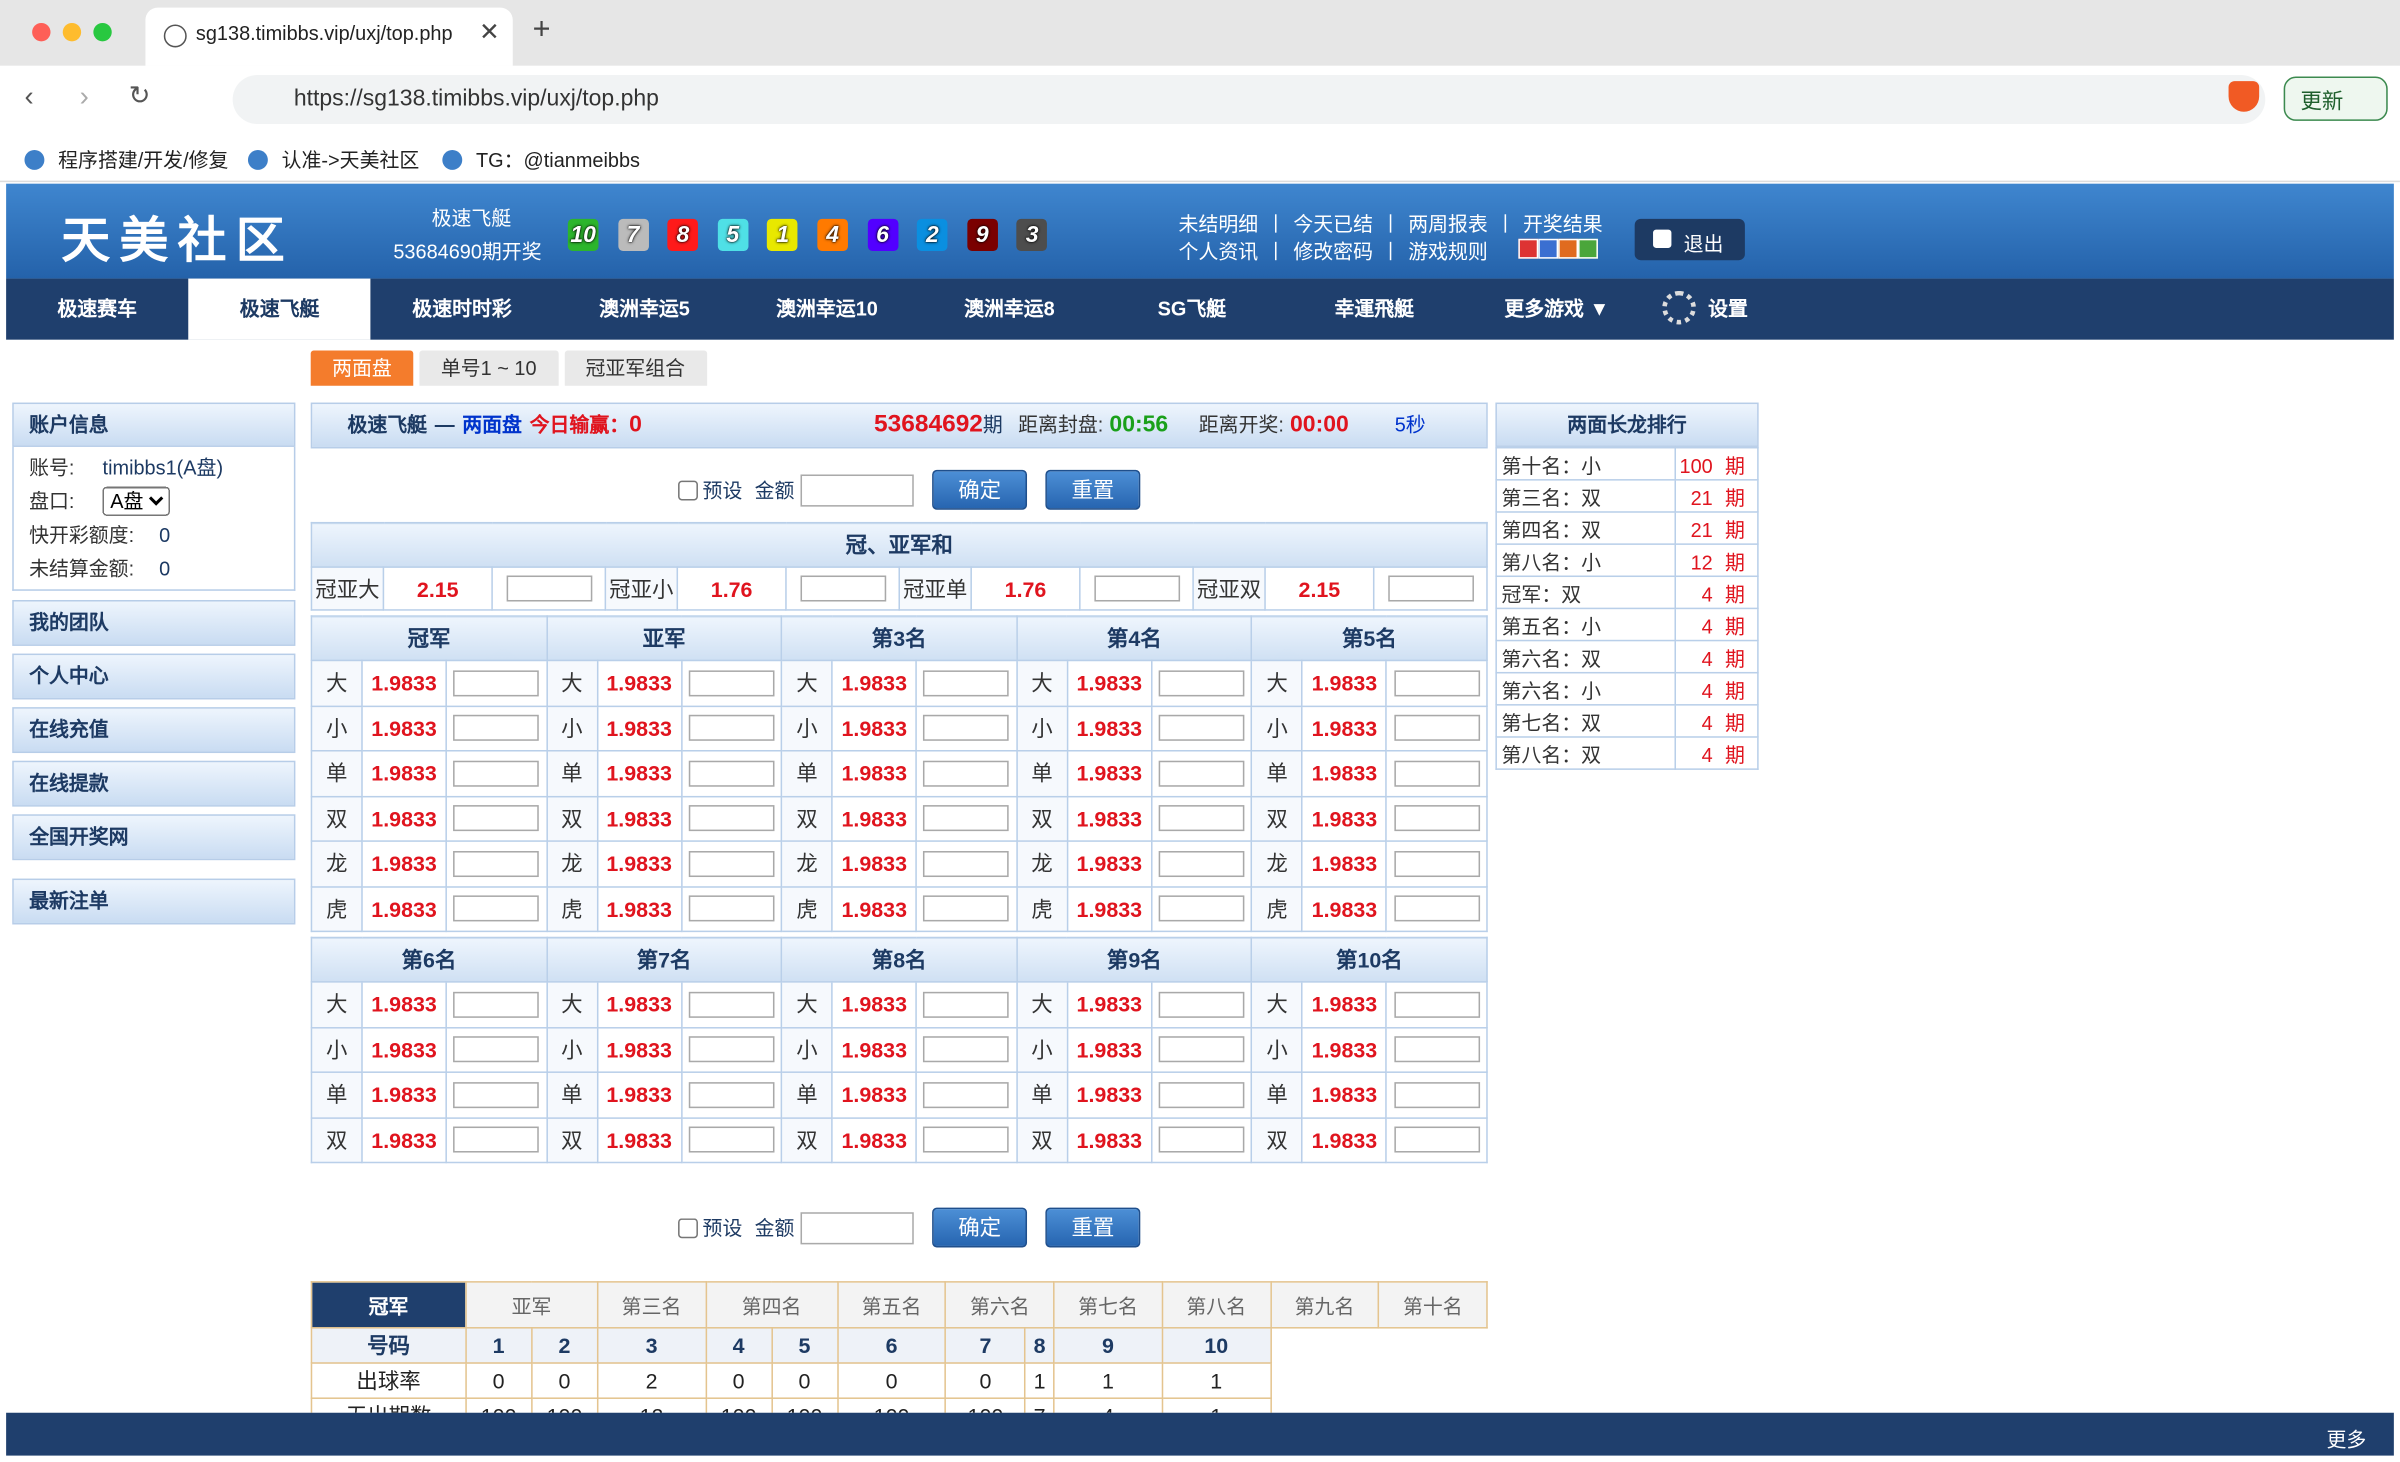  I want to click on stats-tab: 第三名, so click(651, 1305).